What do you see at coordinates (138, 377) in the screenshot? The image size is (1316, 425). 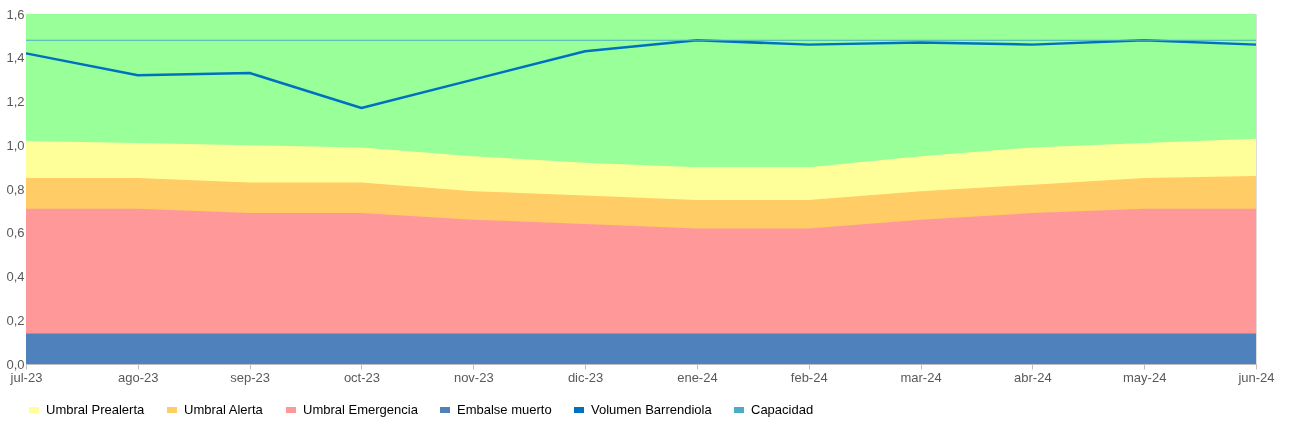 I see `x-tick-label: ago-23` at bounding box center [138, 377].